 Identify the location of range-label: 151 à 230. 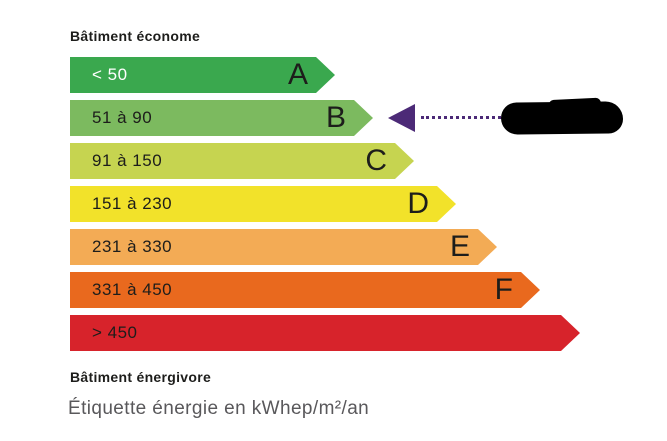
(132, 203).